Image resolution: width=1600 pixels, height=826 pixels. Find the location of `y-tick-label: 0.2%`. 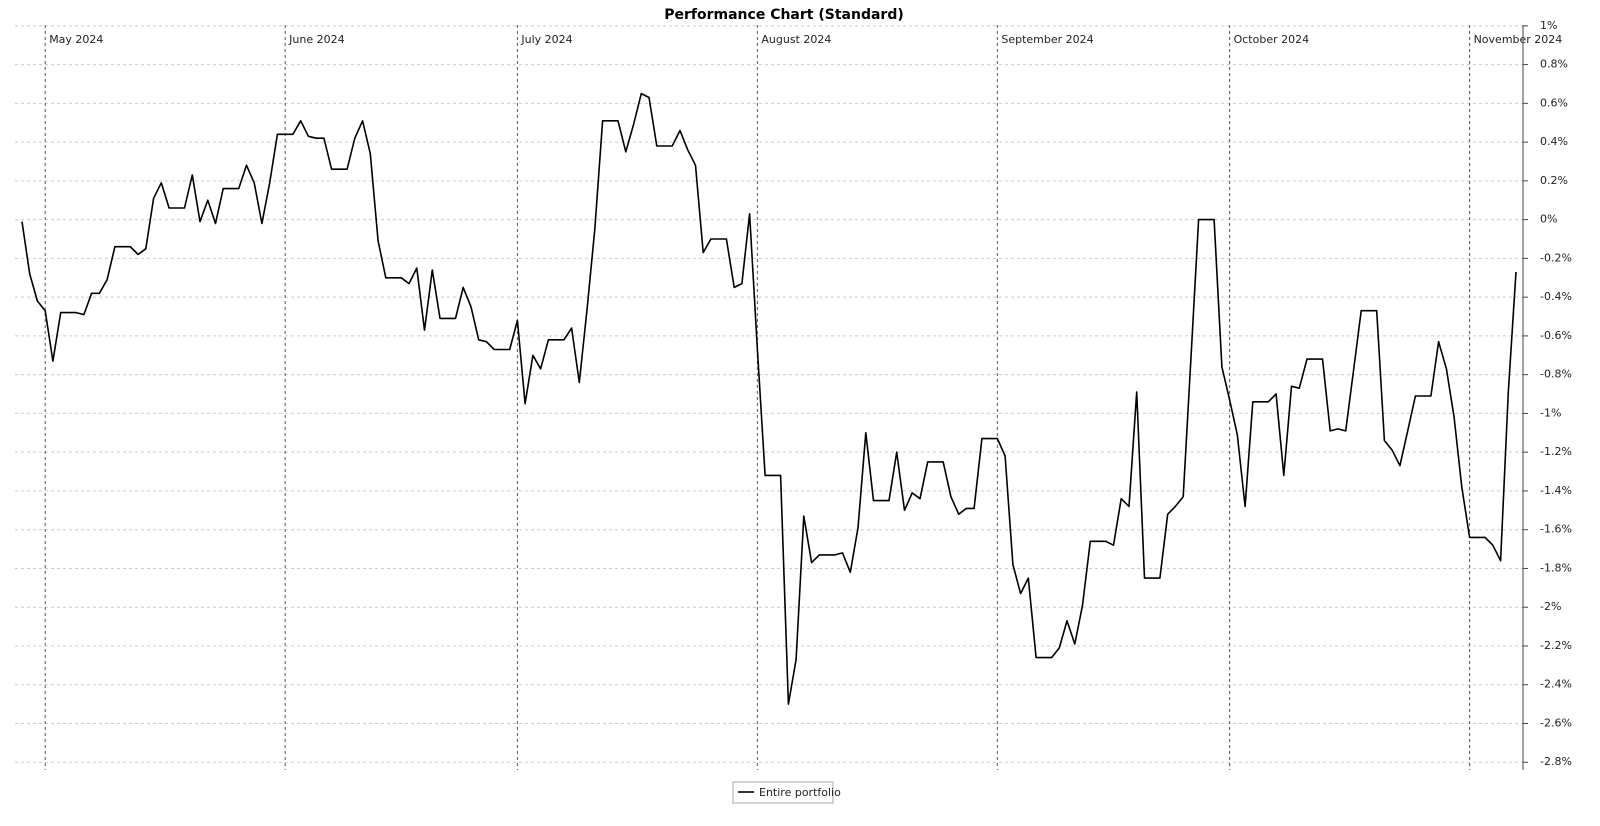

y-tick-label: 0.2% is located at coordinates (1554, 180).